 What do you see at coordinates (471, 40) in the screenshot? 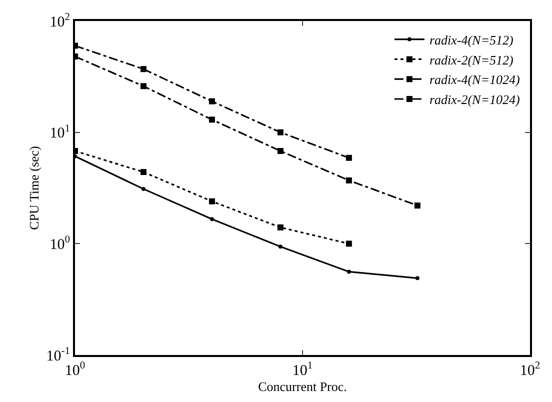
I see `legend-label: radix-4(N=512)` at bounding box center [471, 40].